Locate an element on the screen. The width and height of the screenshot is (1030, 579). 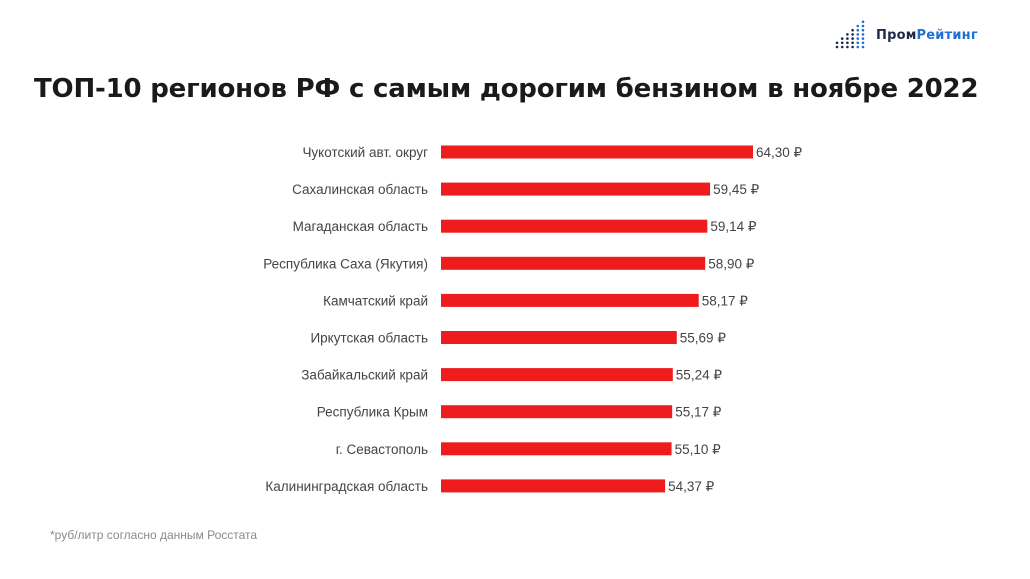
value-label: 55,69 ₽ is located at coordinates (703, 338).